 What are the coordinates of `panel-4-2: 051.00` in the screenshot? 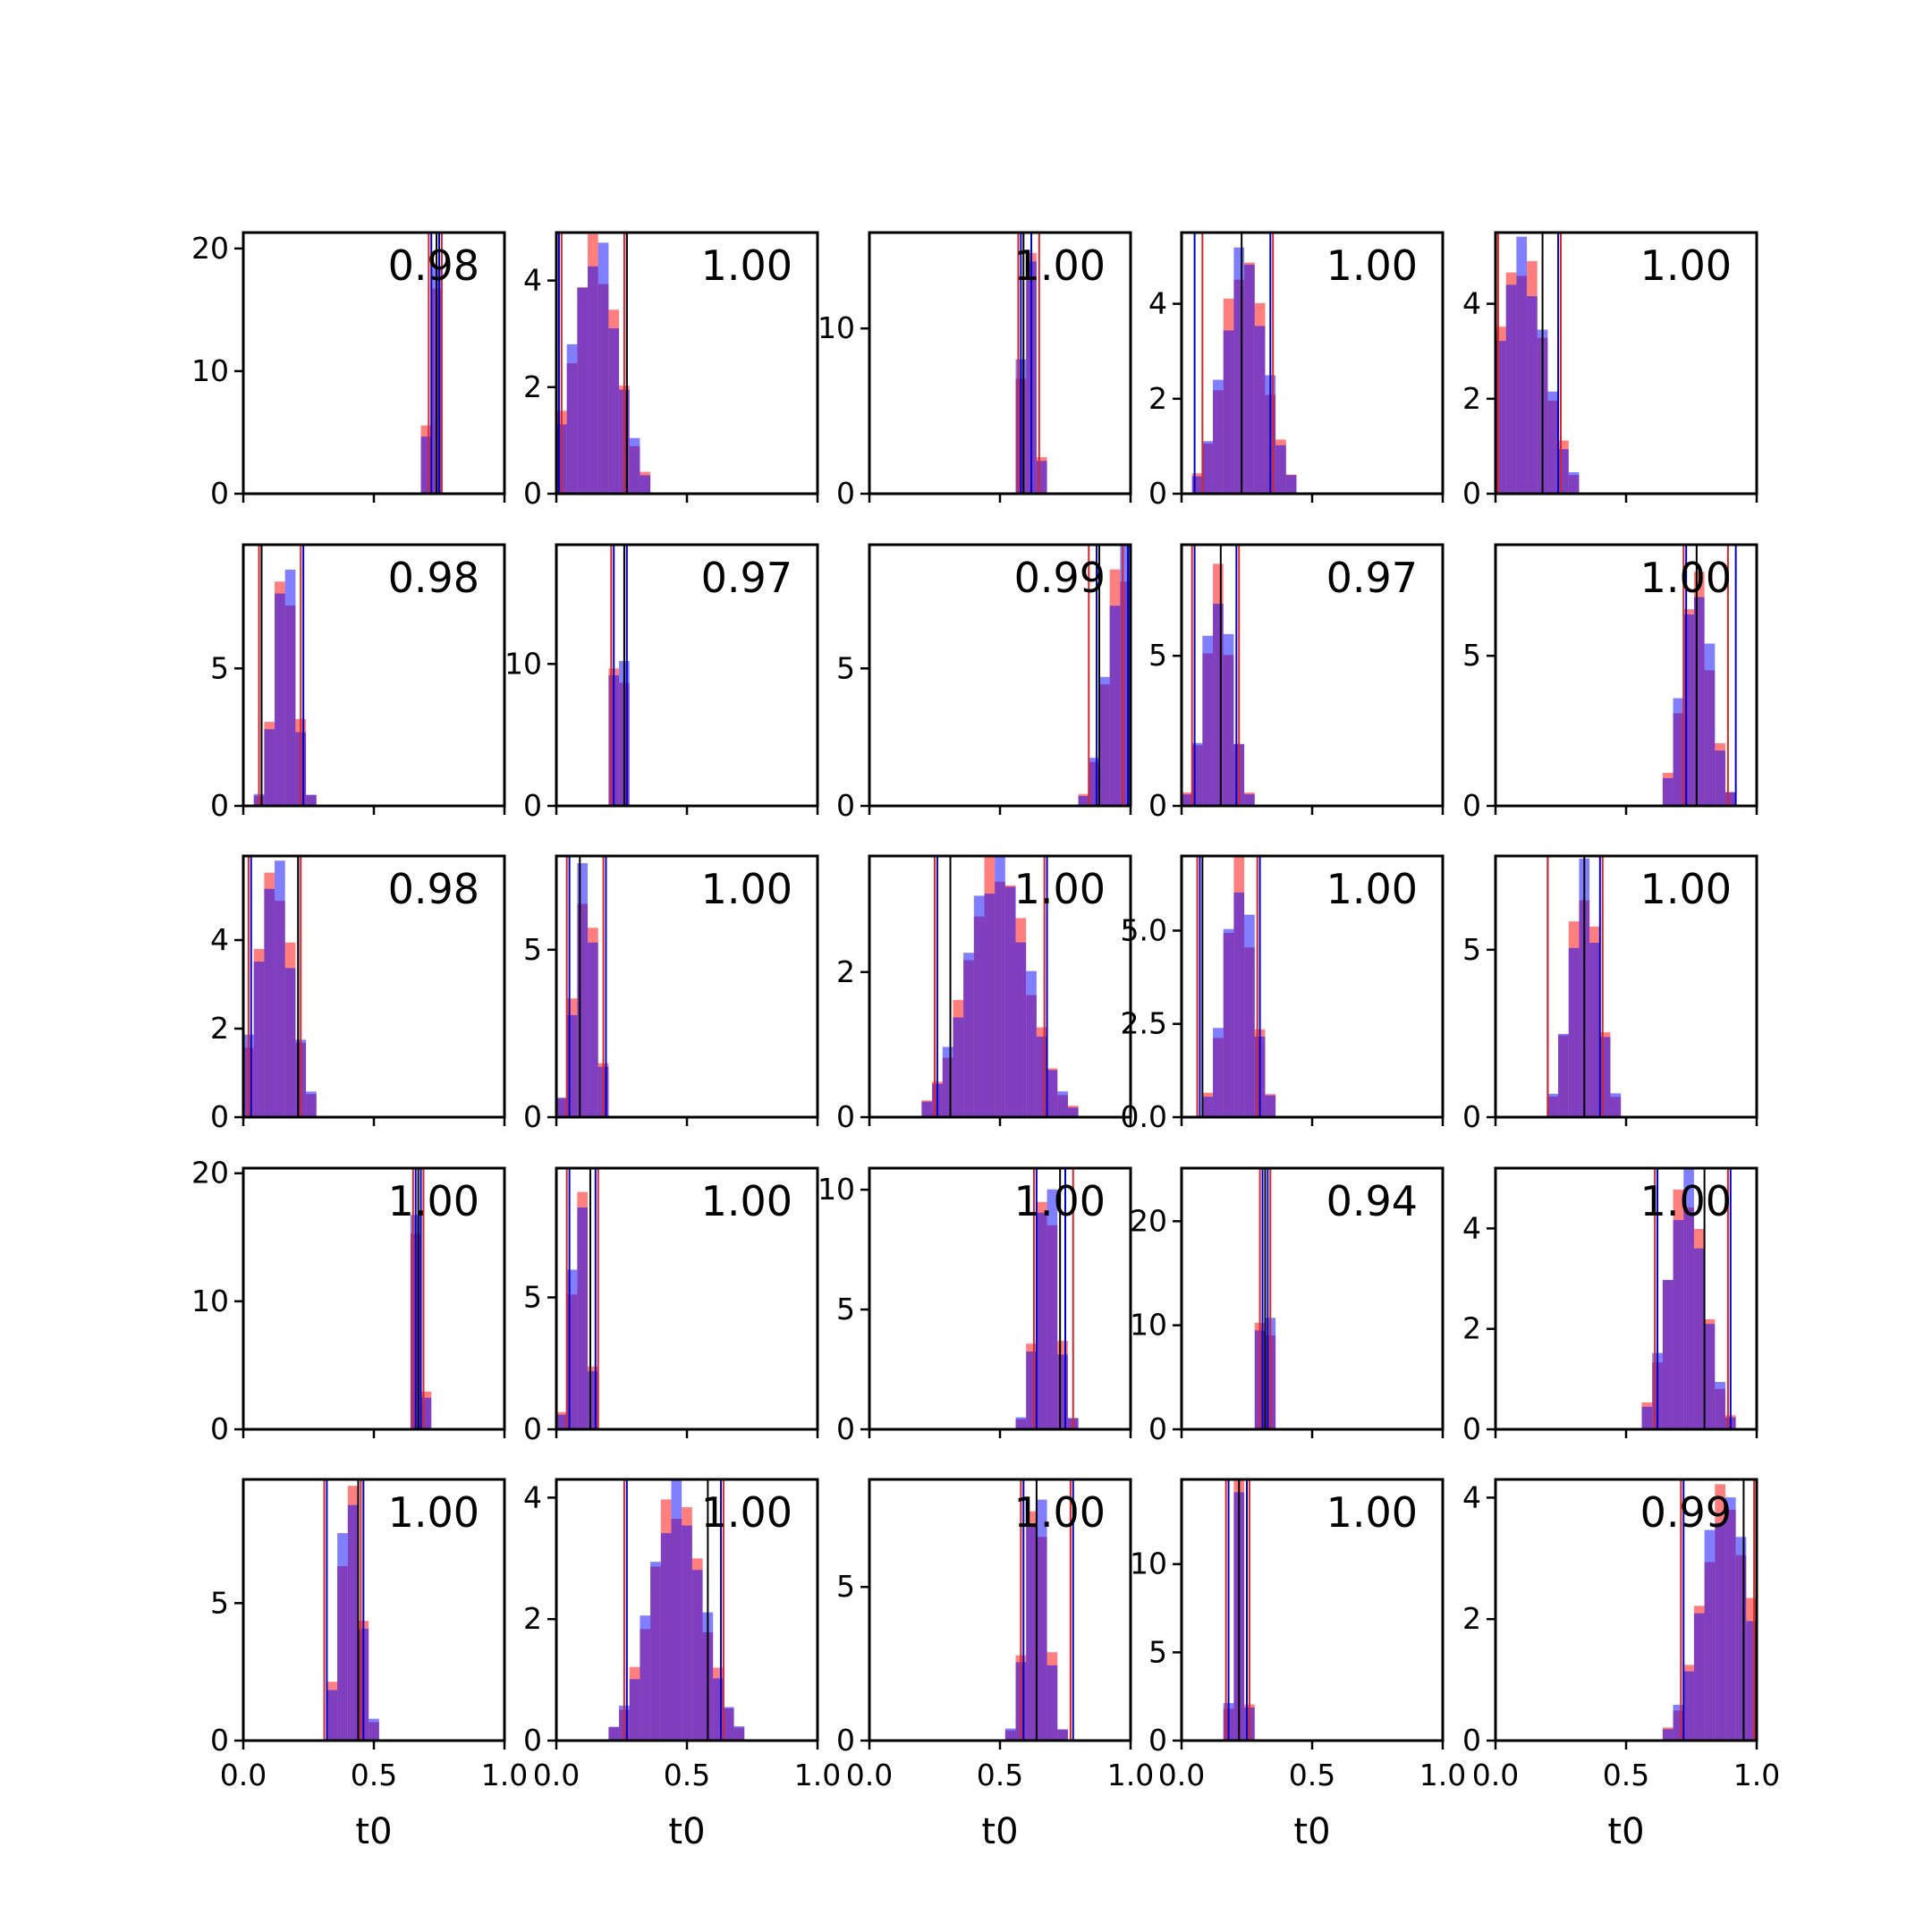 It's located at (671, 1306).